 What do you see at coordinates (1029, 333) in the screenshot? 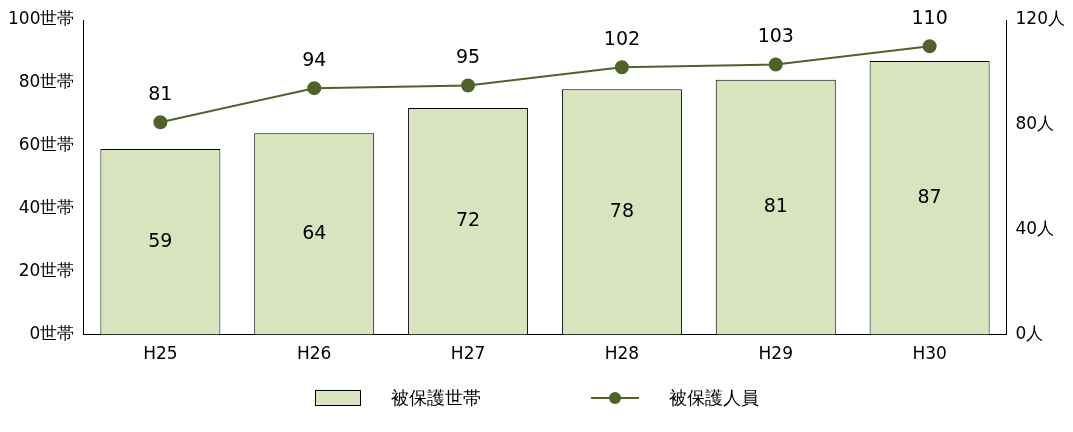
I see `y2-tick-label: 0人` at bounding box center [1029, 333].